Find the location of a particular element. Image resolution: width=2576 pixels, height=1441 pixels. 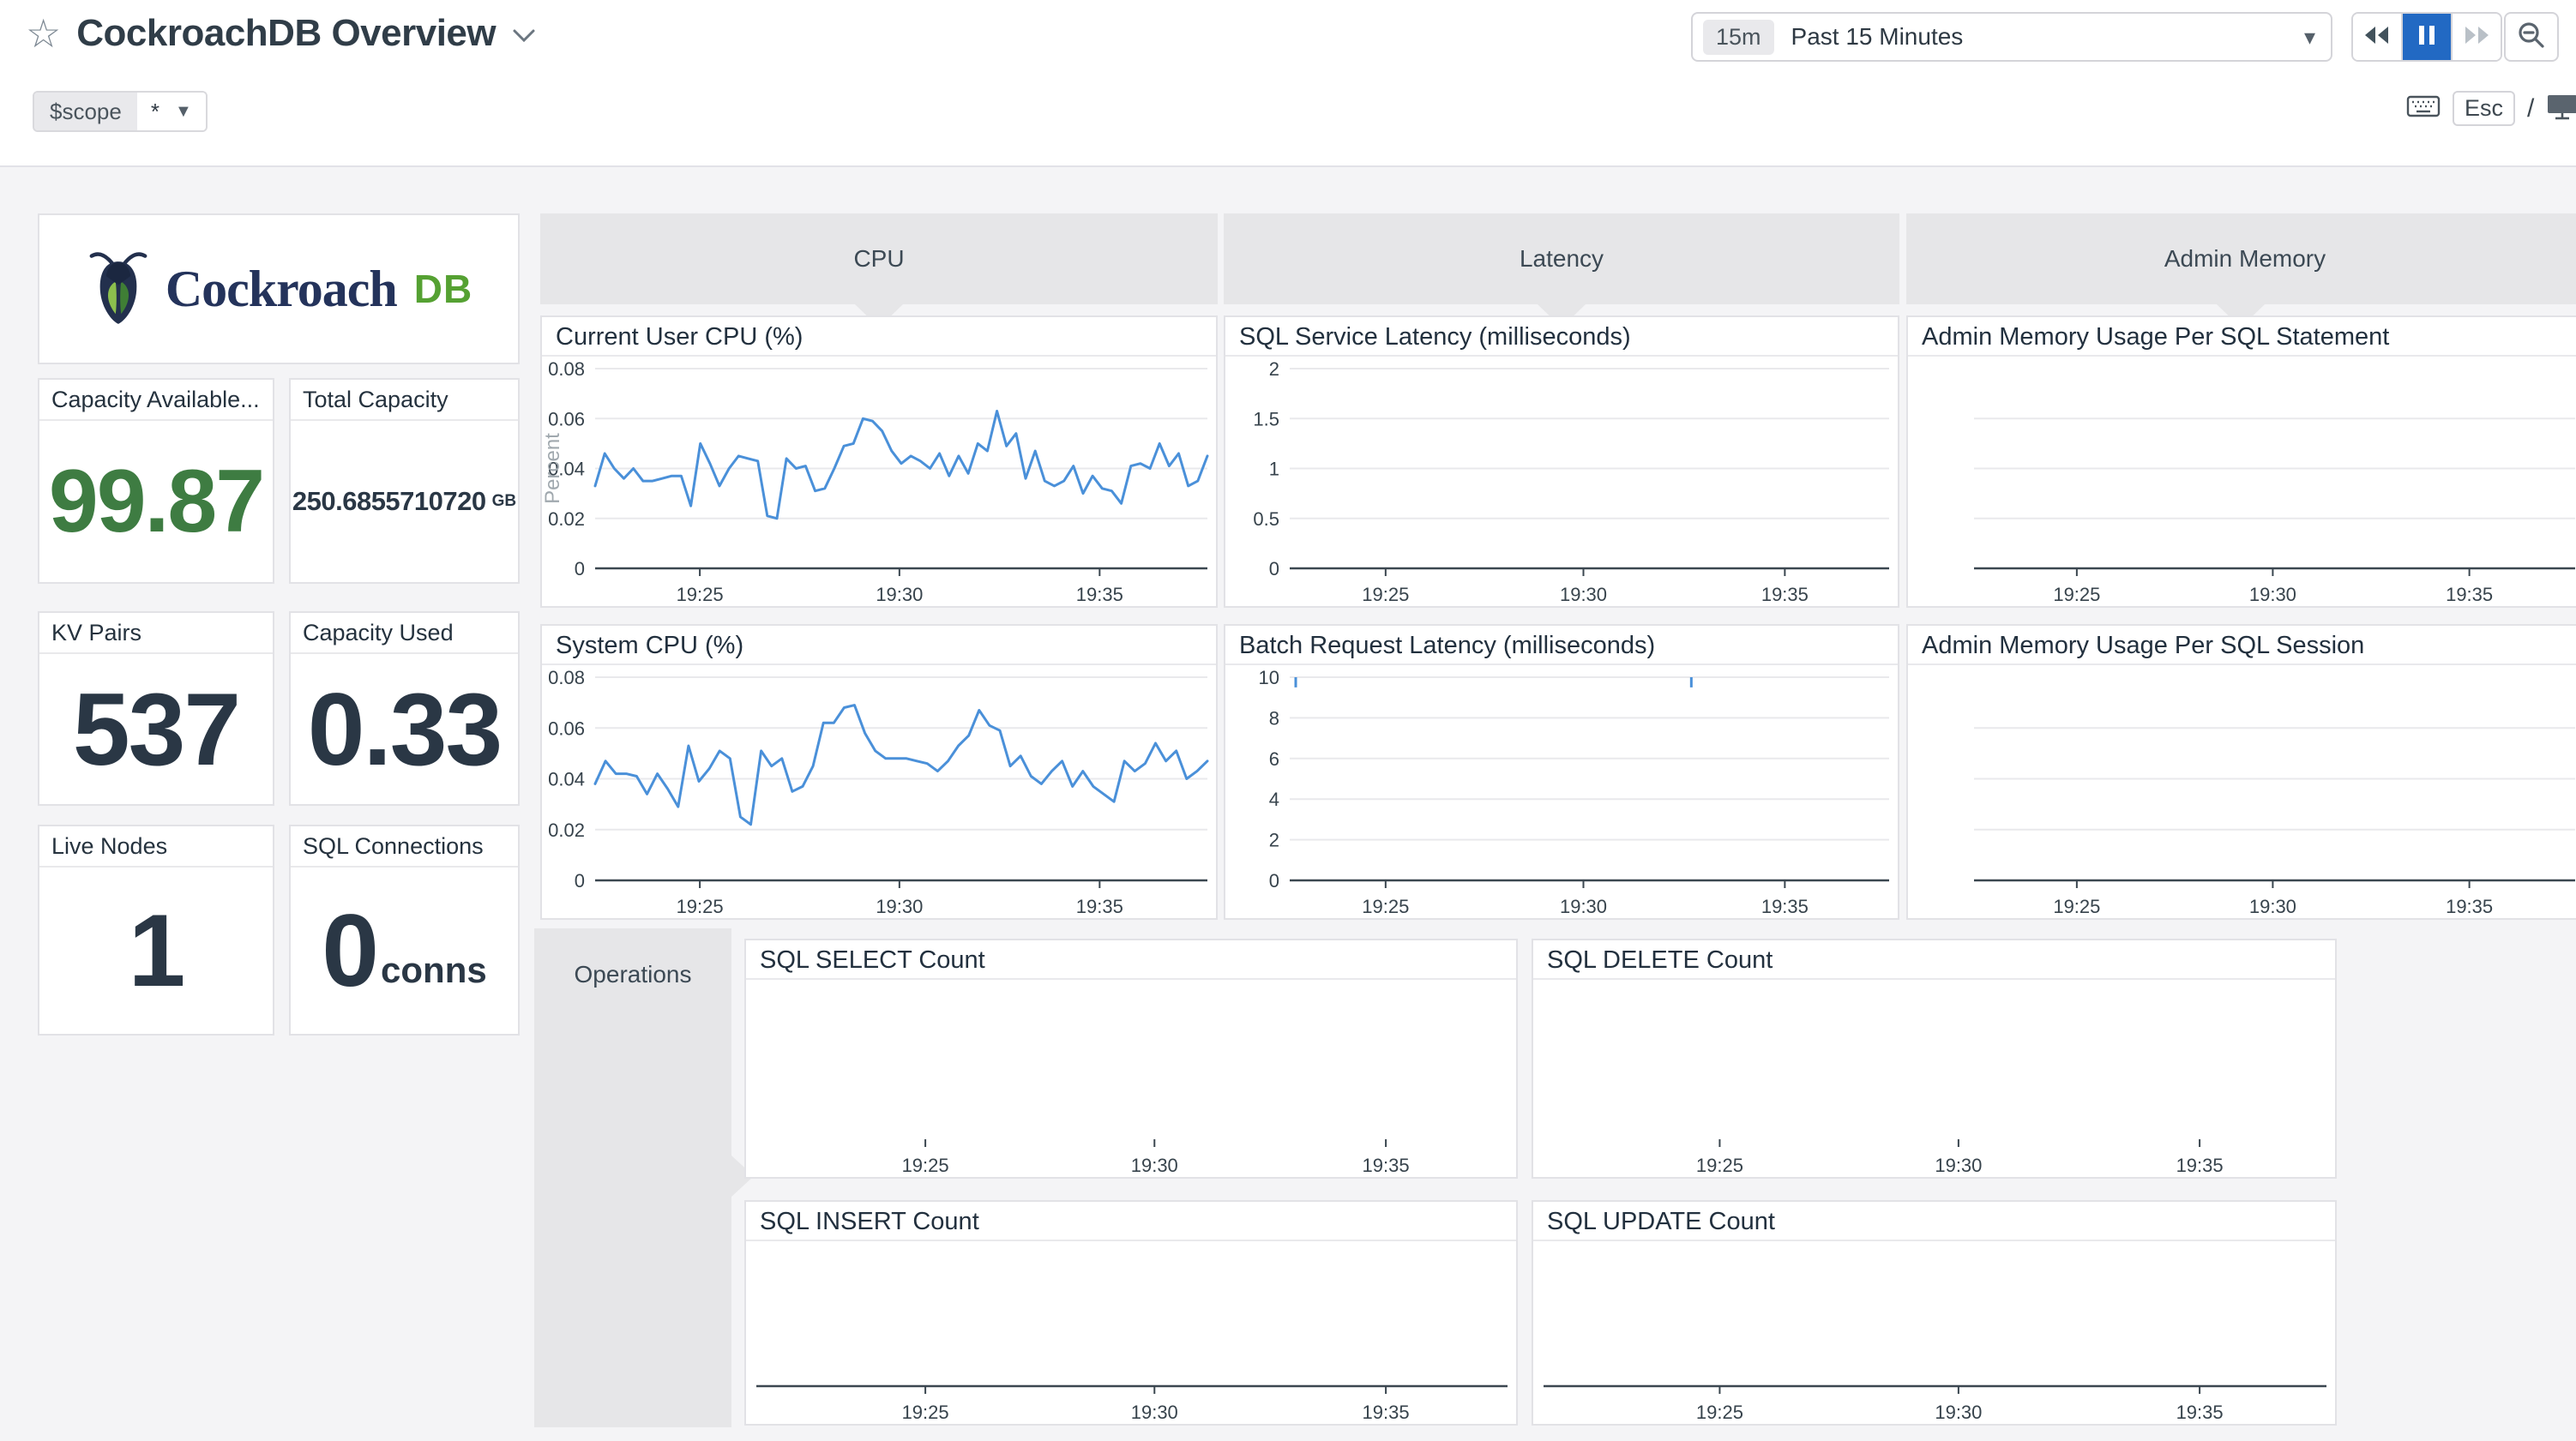

chart-plot-sql-update-count: 19:25 19:30 19:35 is located at coordinates (1934, 1332).